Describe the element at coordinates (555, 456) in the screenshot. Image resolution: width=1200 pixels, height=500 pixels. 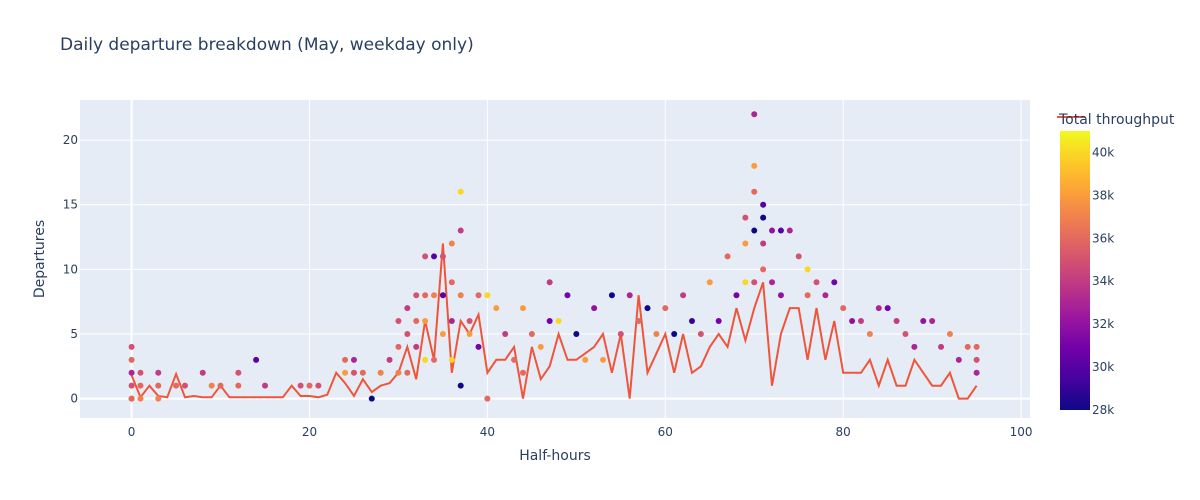
I see `x-axis-title: Half-hours` at that location.